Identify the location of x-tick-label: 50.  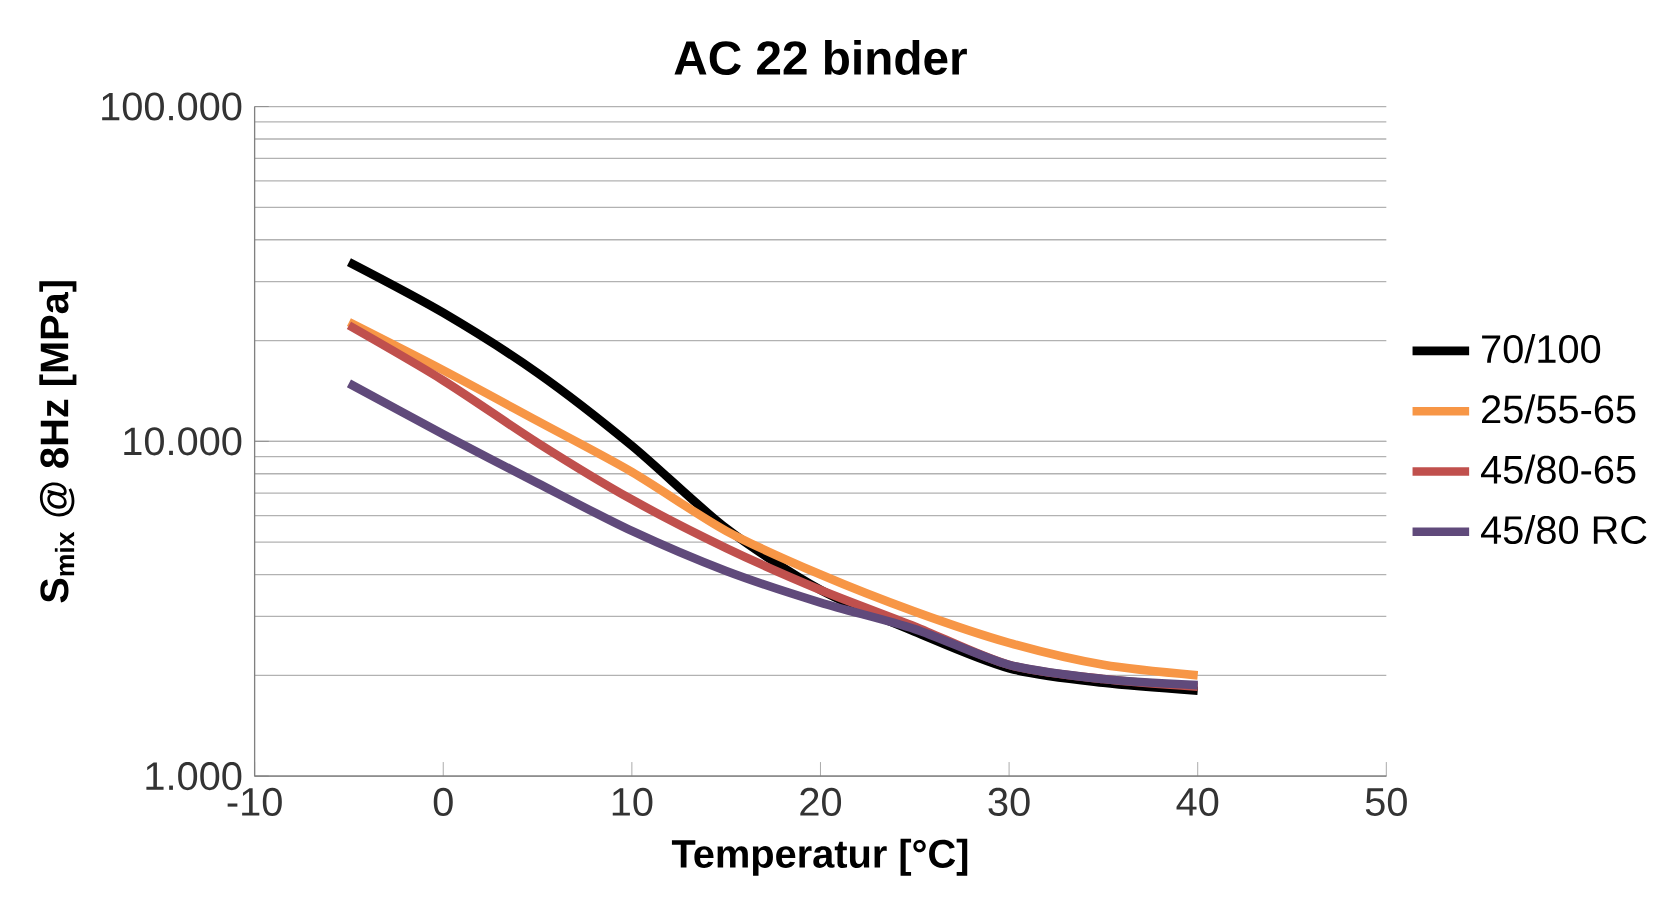
(1386, 802).